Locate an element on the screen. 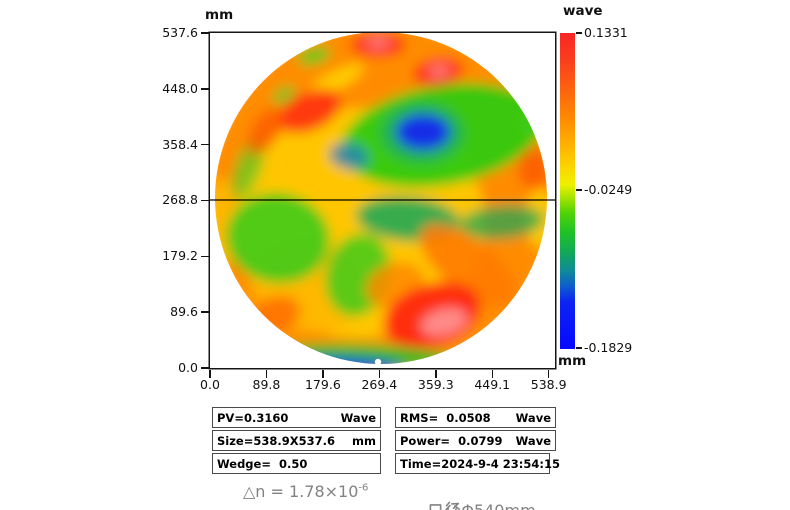 The image size is (790, 510). x-tick-label: 449.1 is located at coordinates (492, 384).